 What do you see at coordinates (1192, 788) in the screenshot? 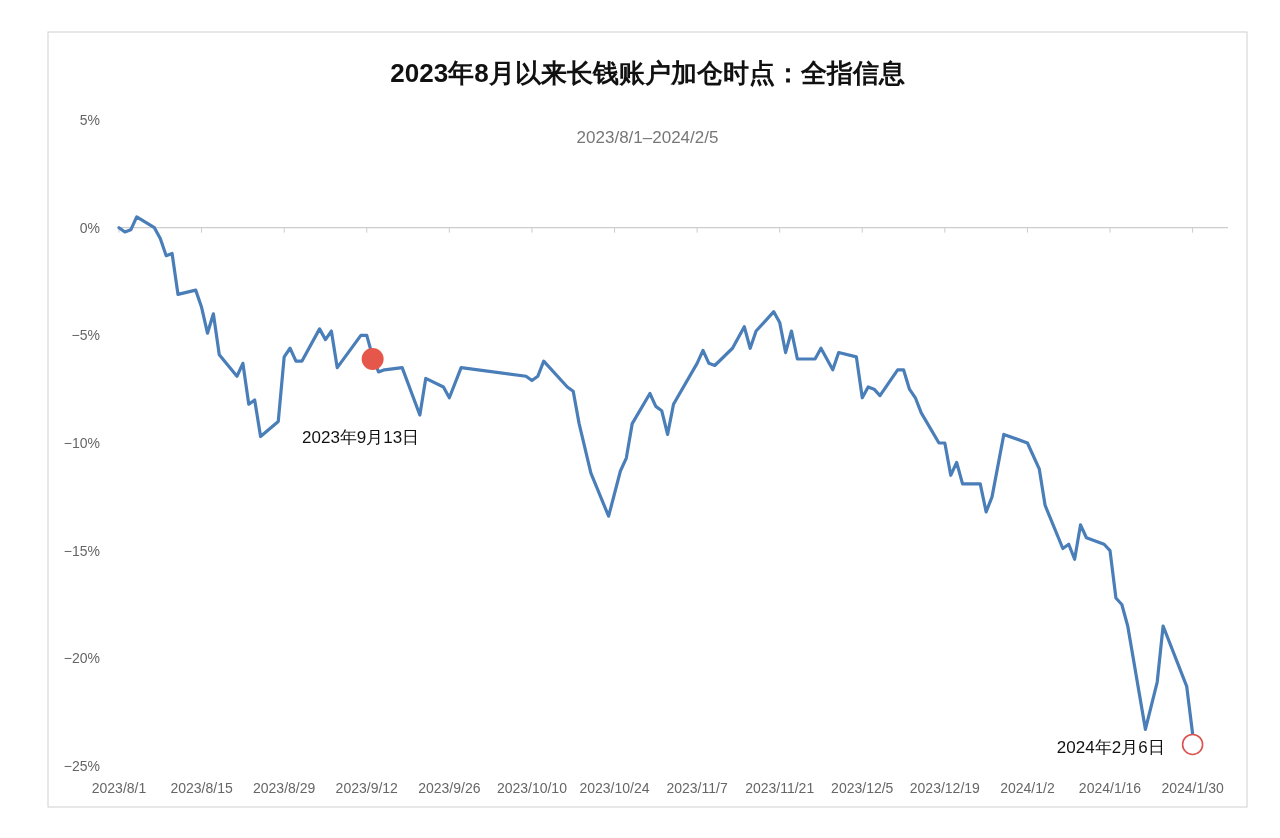
I see `x-tick-label: 2024/1/30` at bounding box center [1192, 788].